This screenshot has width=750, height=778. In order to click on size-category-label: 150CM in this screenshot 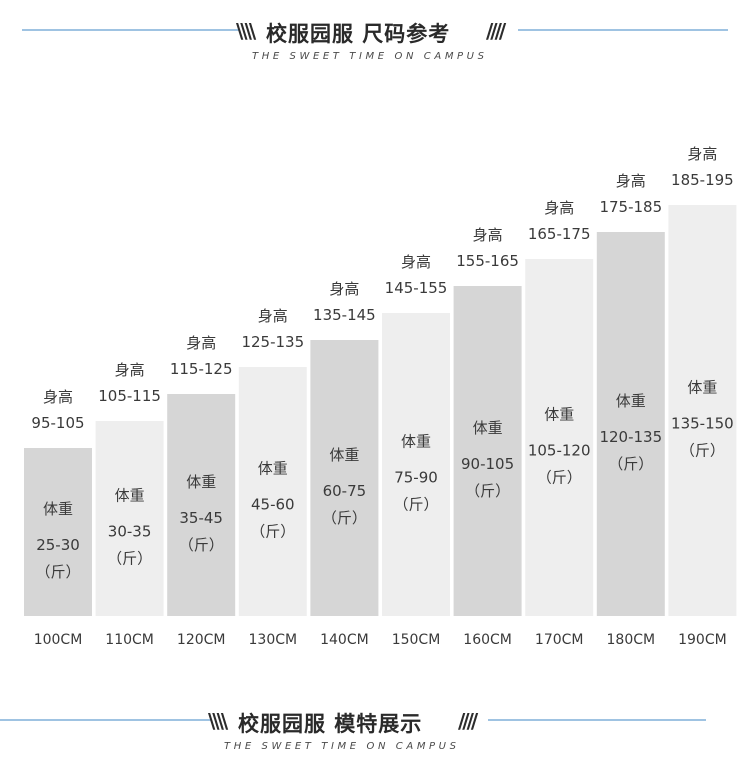, I will do `click(416, 640)`.